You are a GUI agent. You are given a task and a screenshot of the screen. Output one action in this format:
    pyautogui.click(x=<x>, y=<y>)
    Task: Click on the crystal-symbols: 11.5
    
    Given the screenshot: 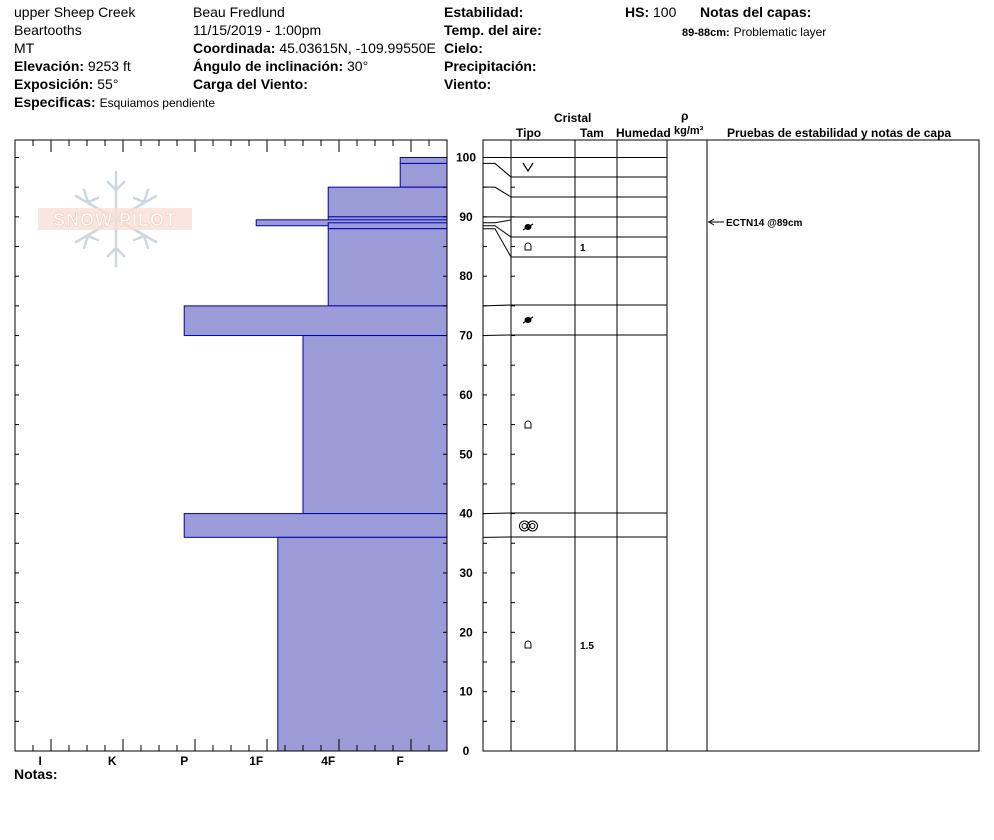 What is the action you would take?
    pyautogui.click(x=556, y=407)
    